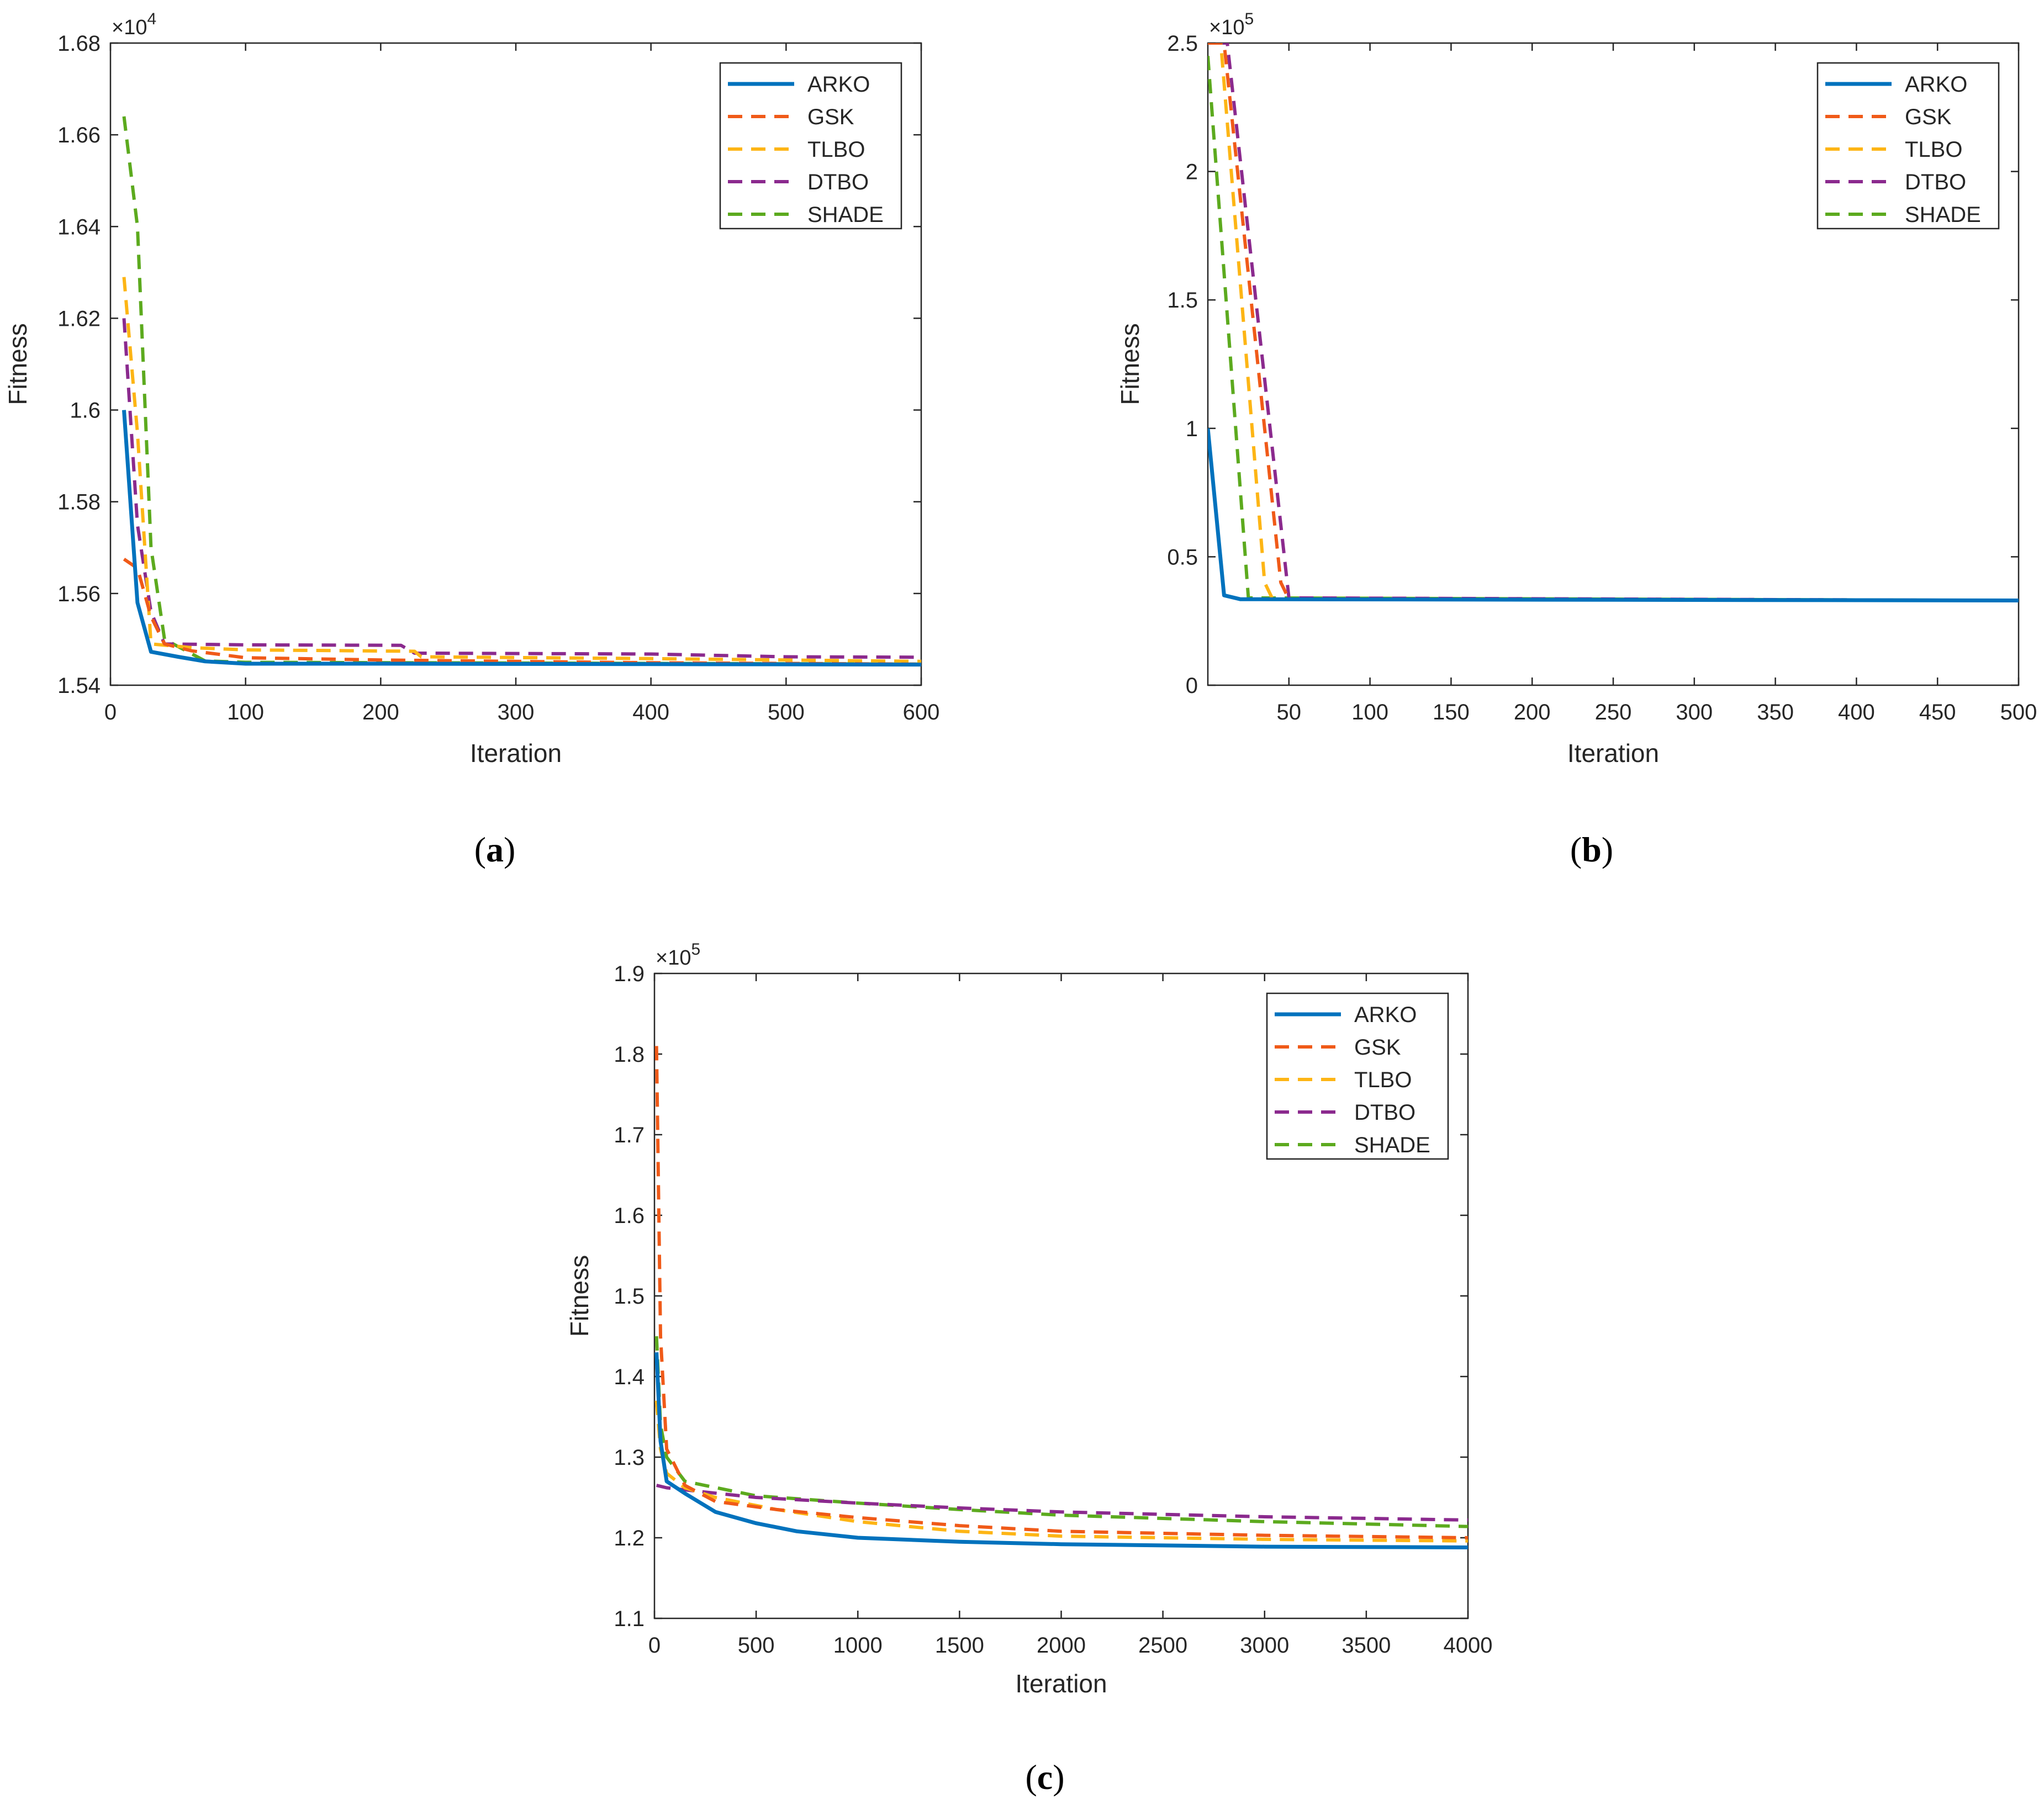 The height and width of the screenshot is (1805, 2044). What do you see at coordinates (1192, 429) in the screenshot?
I see `y-tick-label: 1` at bounding box center [1192, 429].